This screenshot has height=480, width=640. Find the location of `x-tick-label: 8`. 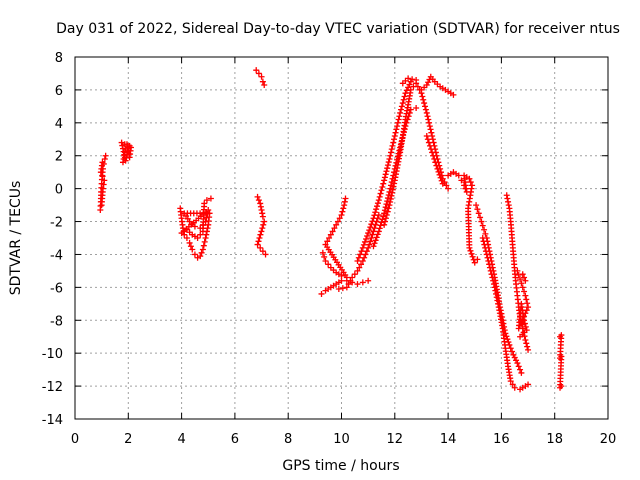

x-tick-label: 8 is located at coordinates (288, 439).